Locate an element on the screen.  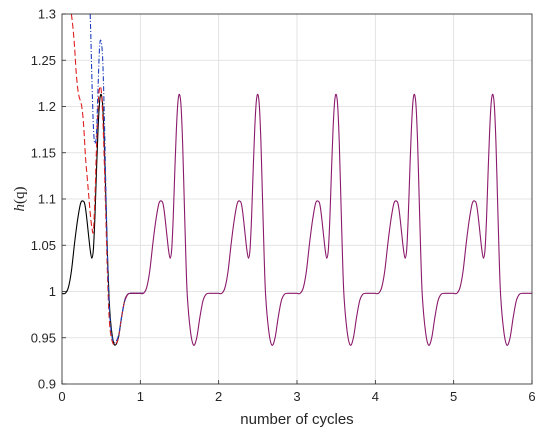
y-tick-label: 1.05 is located at coordinates (43, 245).